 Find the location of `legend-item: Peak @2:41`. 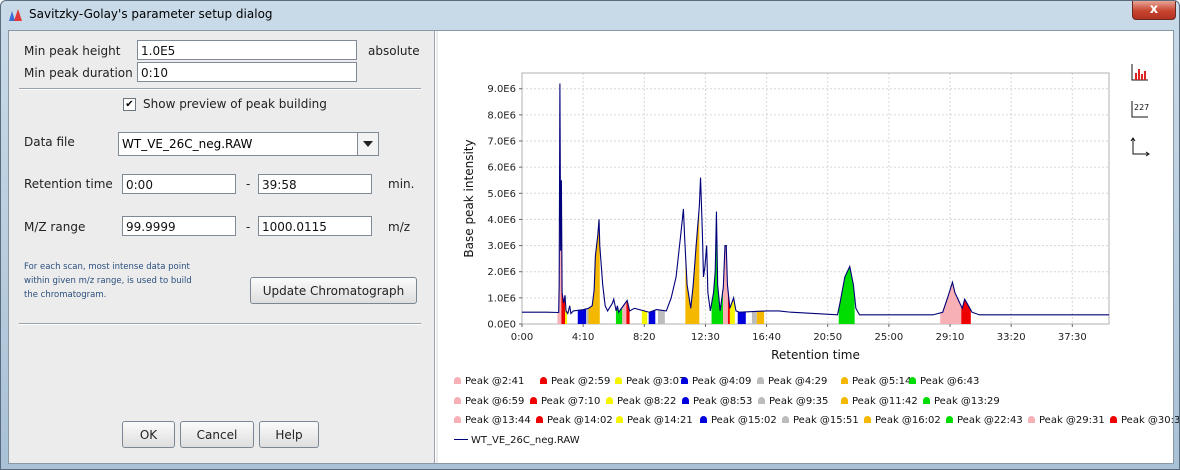

legend-item: Peak @2:41 is located at coordinates (489, 381).